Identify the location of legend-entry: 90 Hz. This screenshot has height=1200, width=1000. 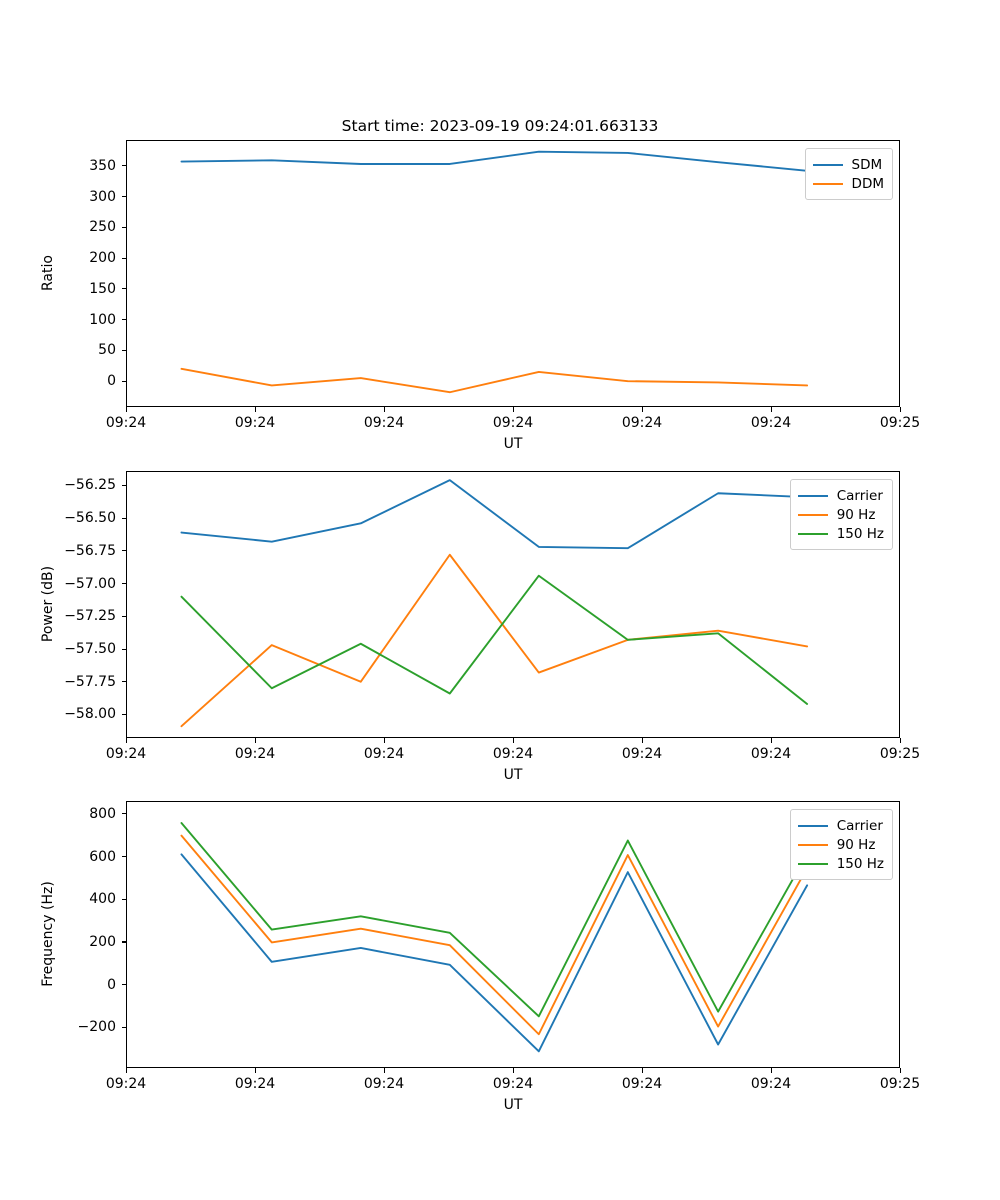
(840, 844).